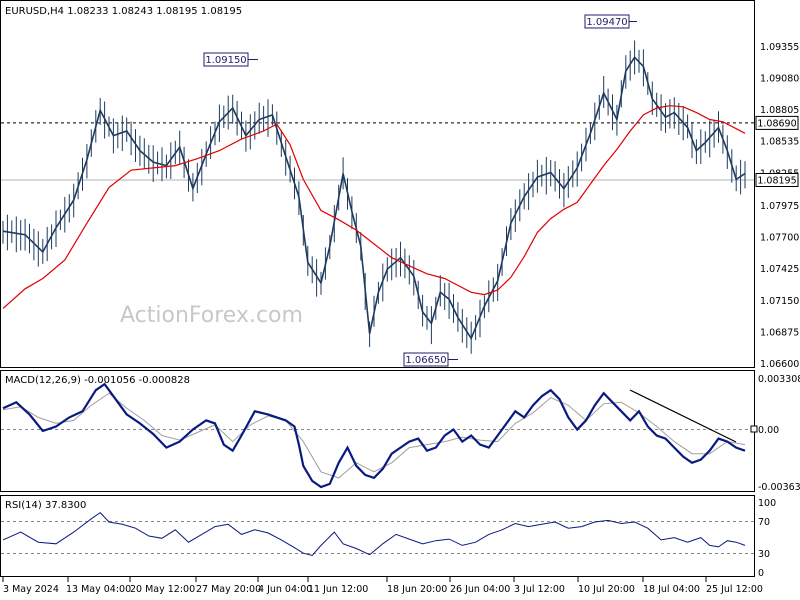 The width and height of the screenshot is (800, 600). Describe the element at coordinates (779, 364) in the screenshot. I see `price-tick-label: 1.06600` at that location.